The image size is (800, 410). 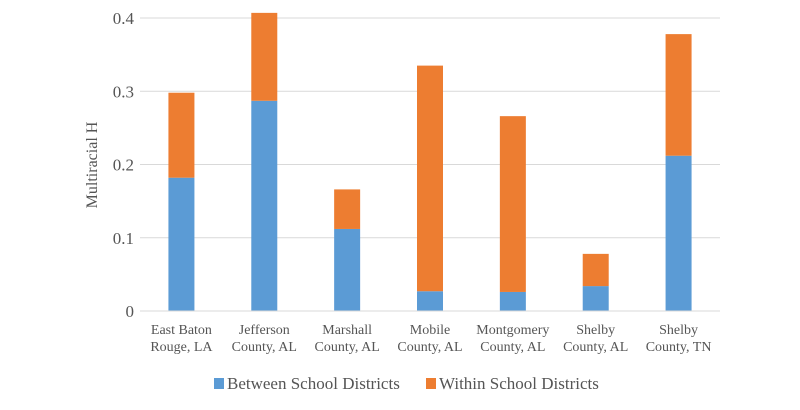 What do you see at coordinates (123, 91) in the screenshot?
I see `y-tick-label: 0.3` at bounding box center [123, 91].